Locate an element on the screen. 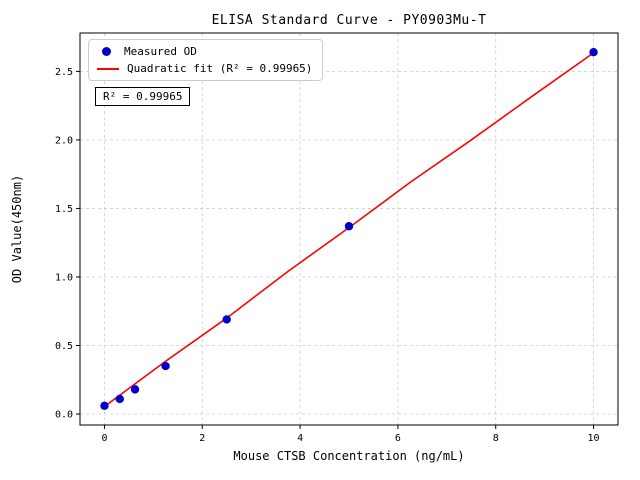 The width and height of the screenshot is (640, 480). y-tick-label: 1.5 is located at coordinates (64, 209).